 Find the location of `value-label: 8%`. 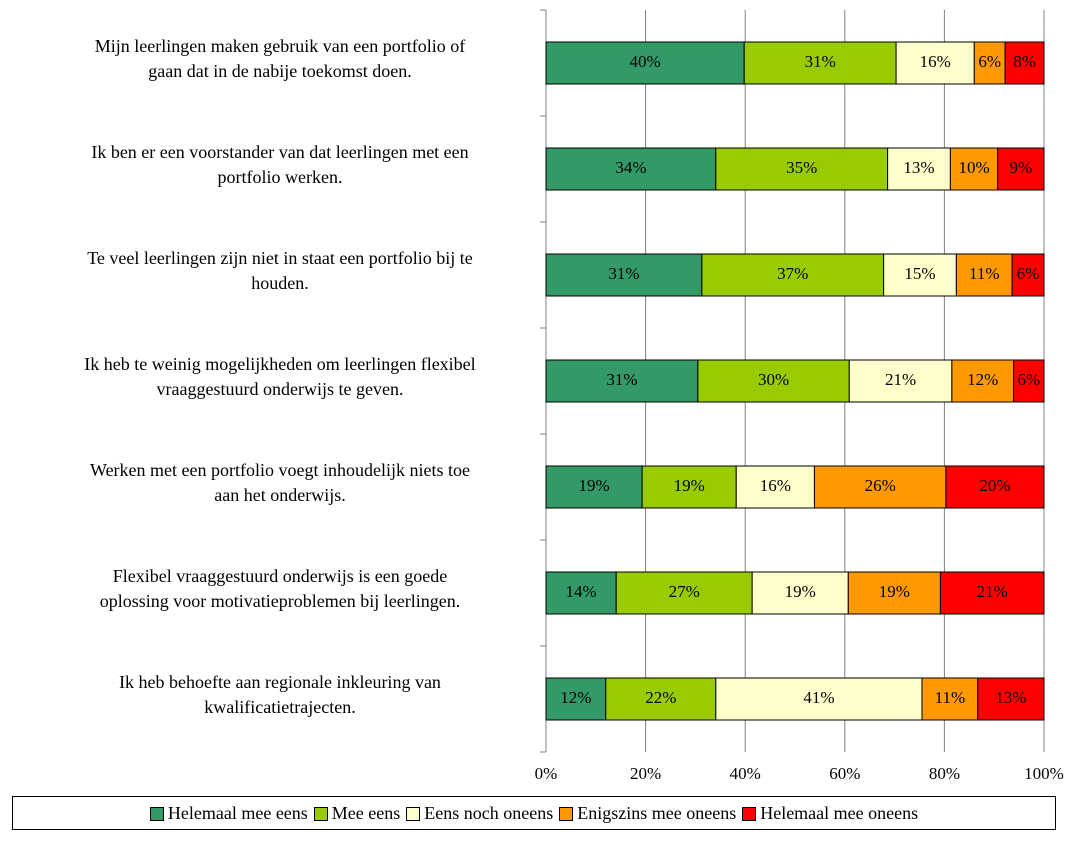

value-label: 8% is located at coordinates (1024, 61).